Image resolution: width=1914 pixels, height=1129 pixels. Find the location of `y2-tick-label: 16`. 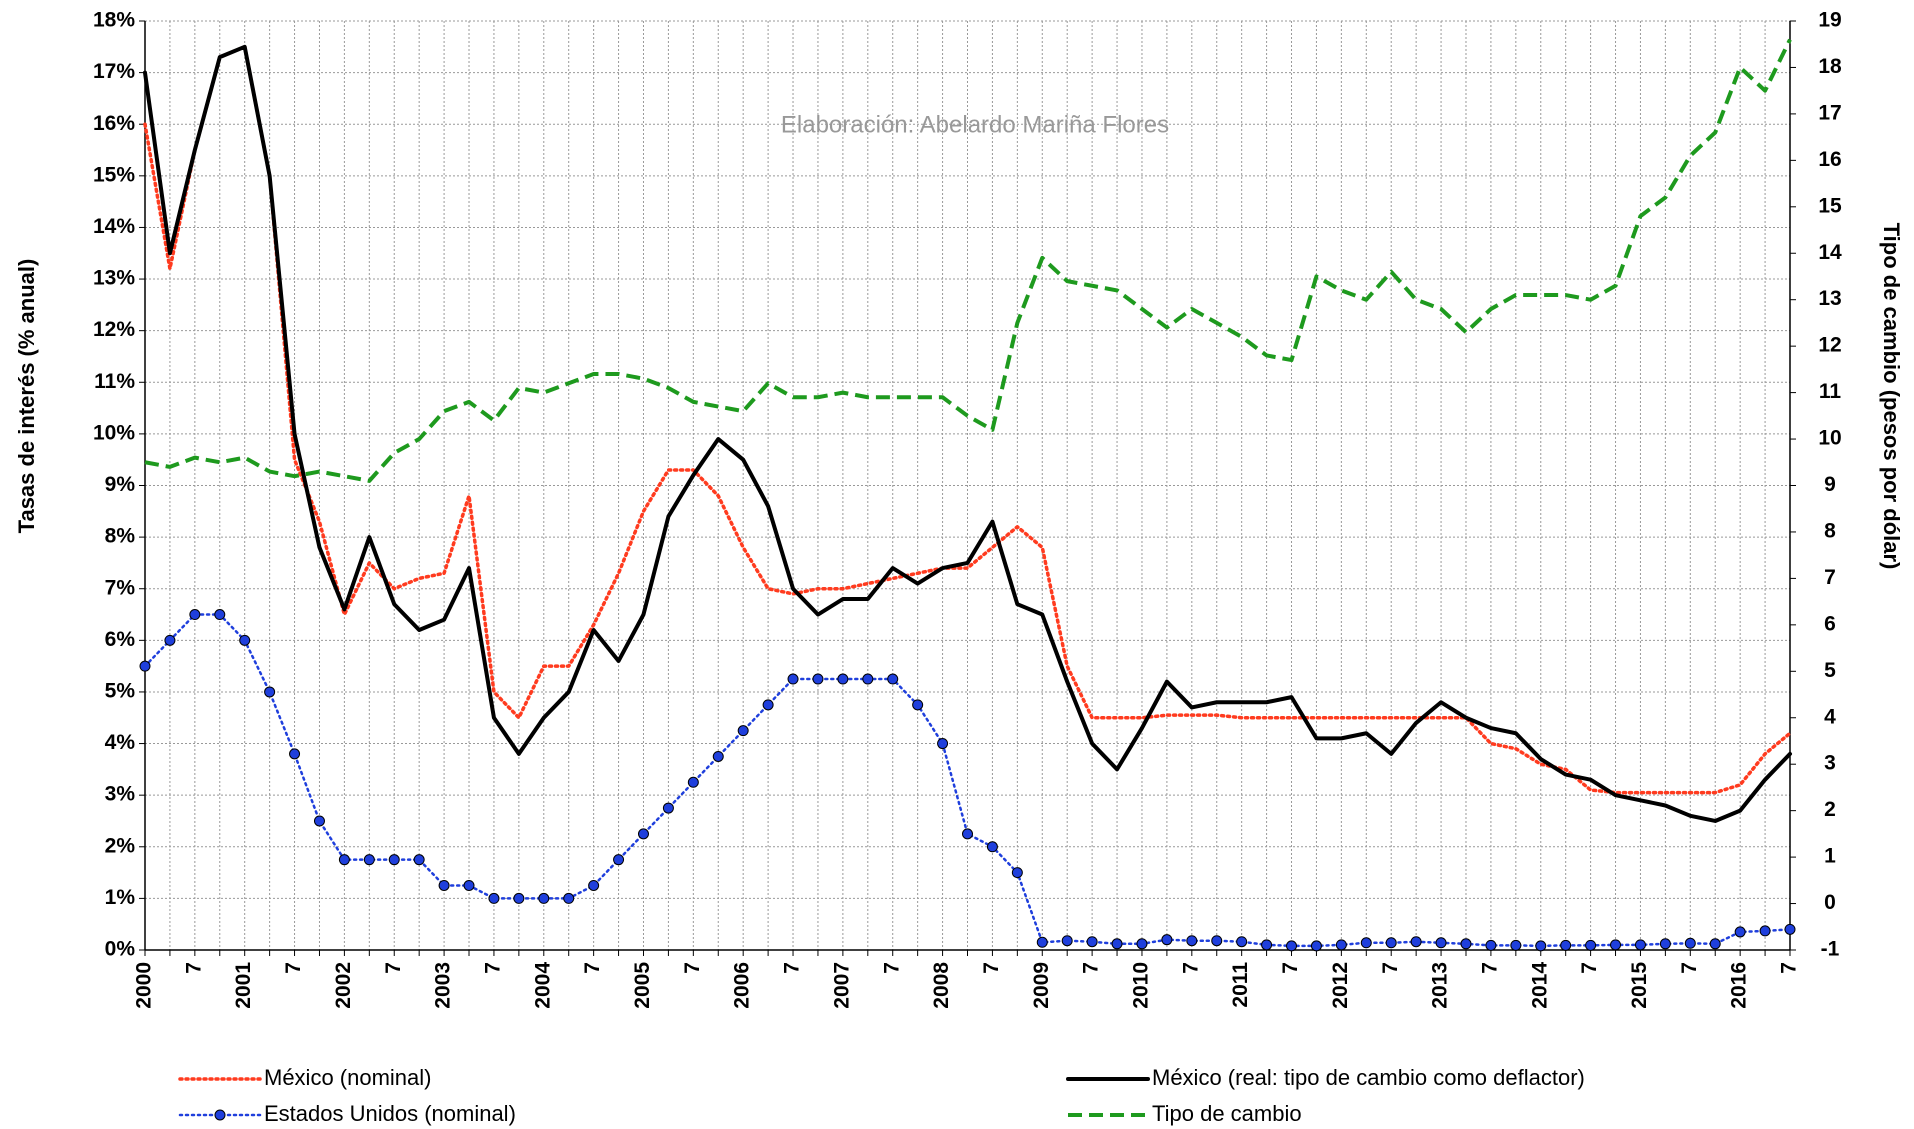

y2-tick-label: 16 is located at coordinates (1829, 159).